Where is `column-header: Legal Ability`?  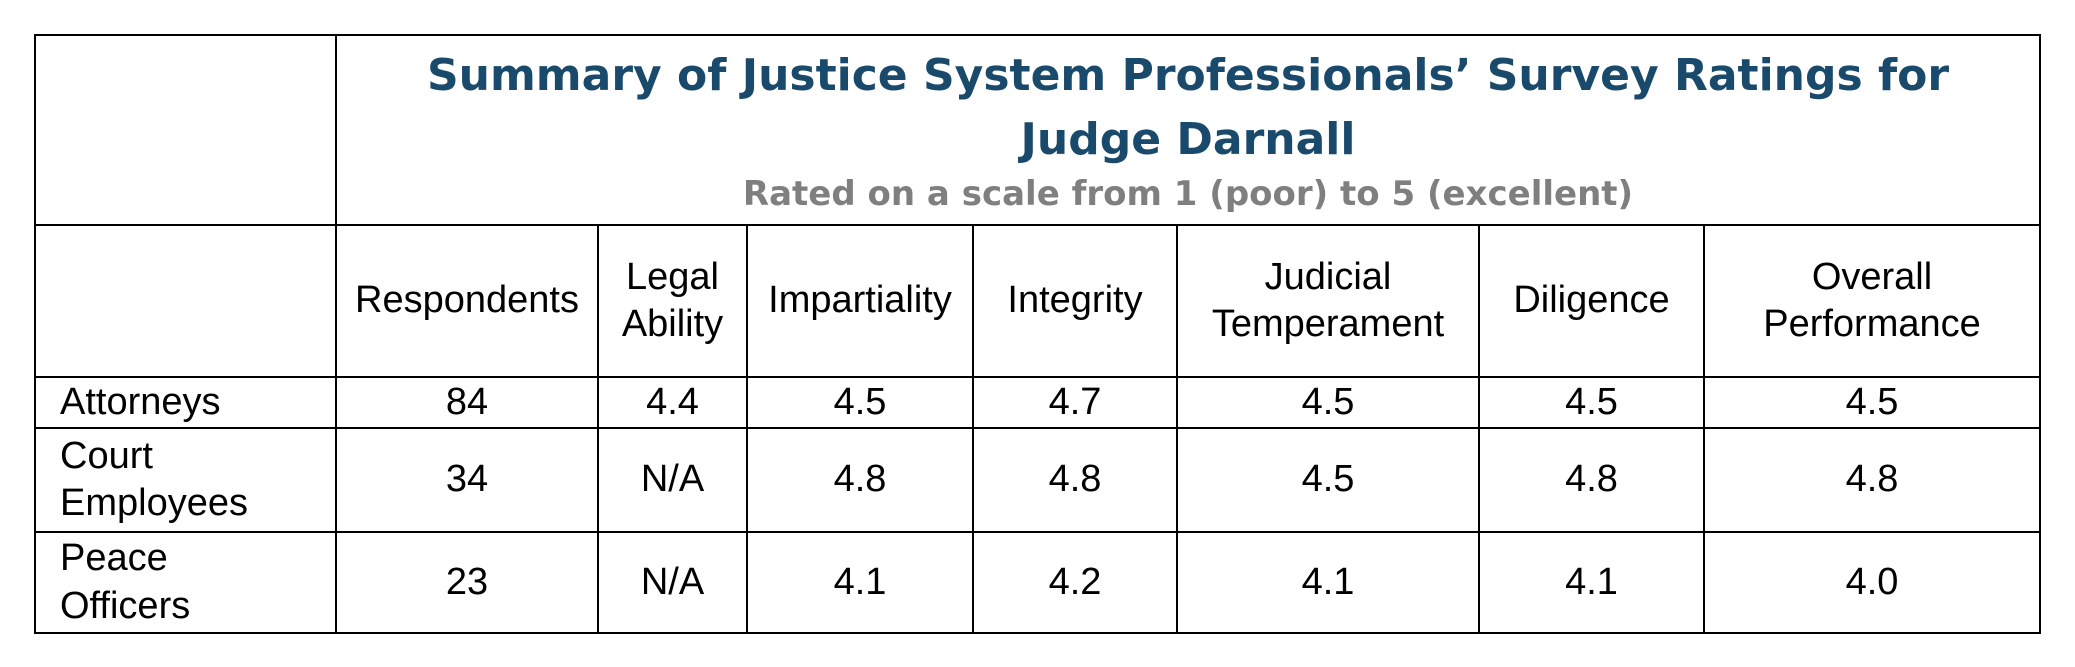
column-header: Legal Ability is located at coordinates (672, 301).